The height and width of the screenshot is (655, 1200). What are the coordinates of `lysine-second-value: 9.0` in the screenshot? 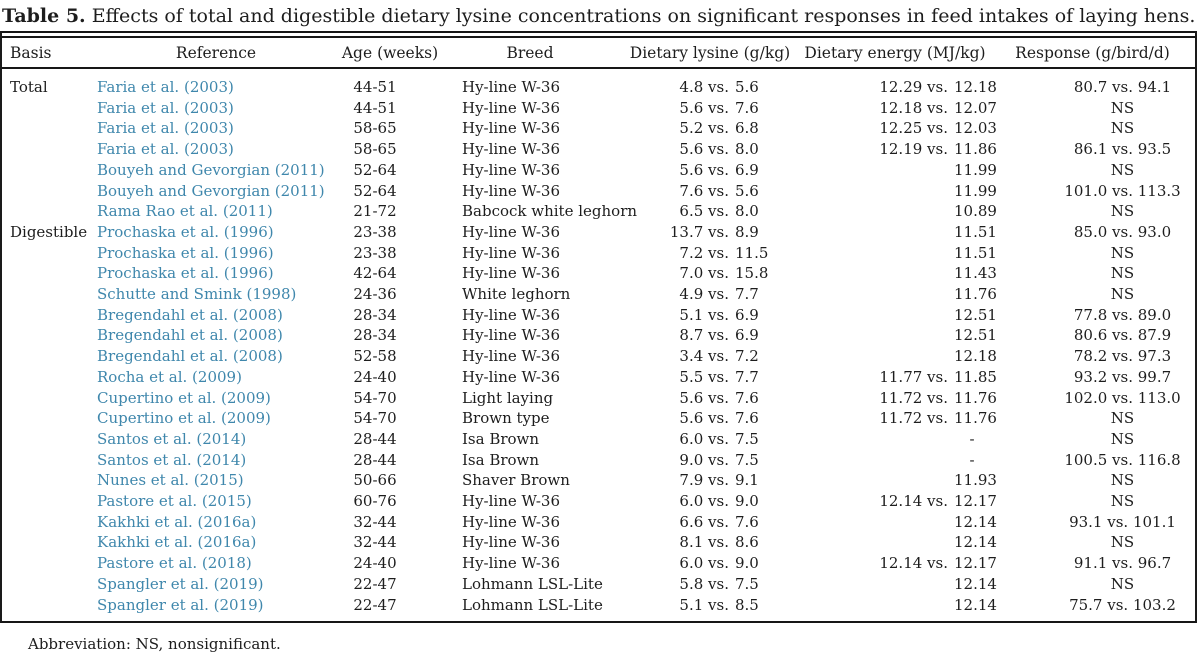 It's located at (747, 501).